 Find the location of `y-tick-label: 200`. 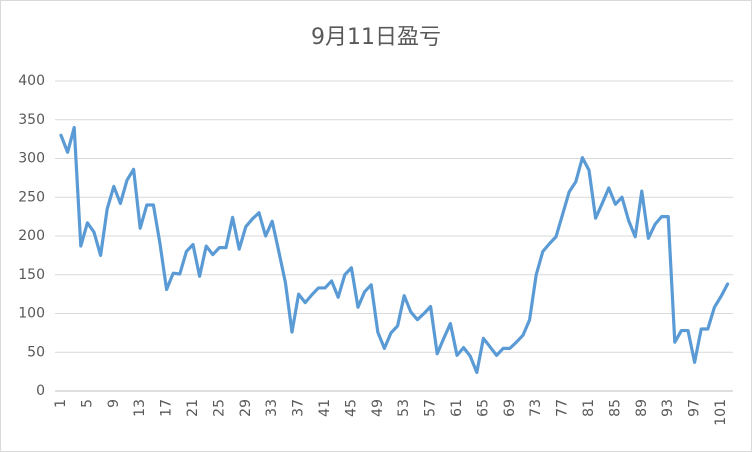

y-tick-label: 200 is located at coordinates (31, 236).